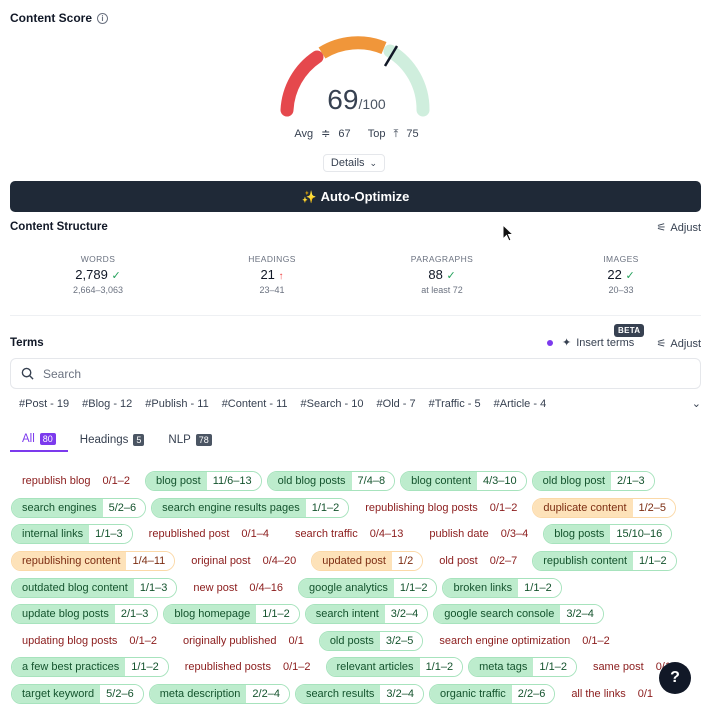  I want to click on term-chip: republished posts 0/1–2, so click(247, 667).